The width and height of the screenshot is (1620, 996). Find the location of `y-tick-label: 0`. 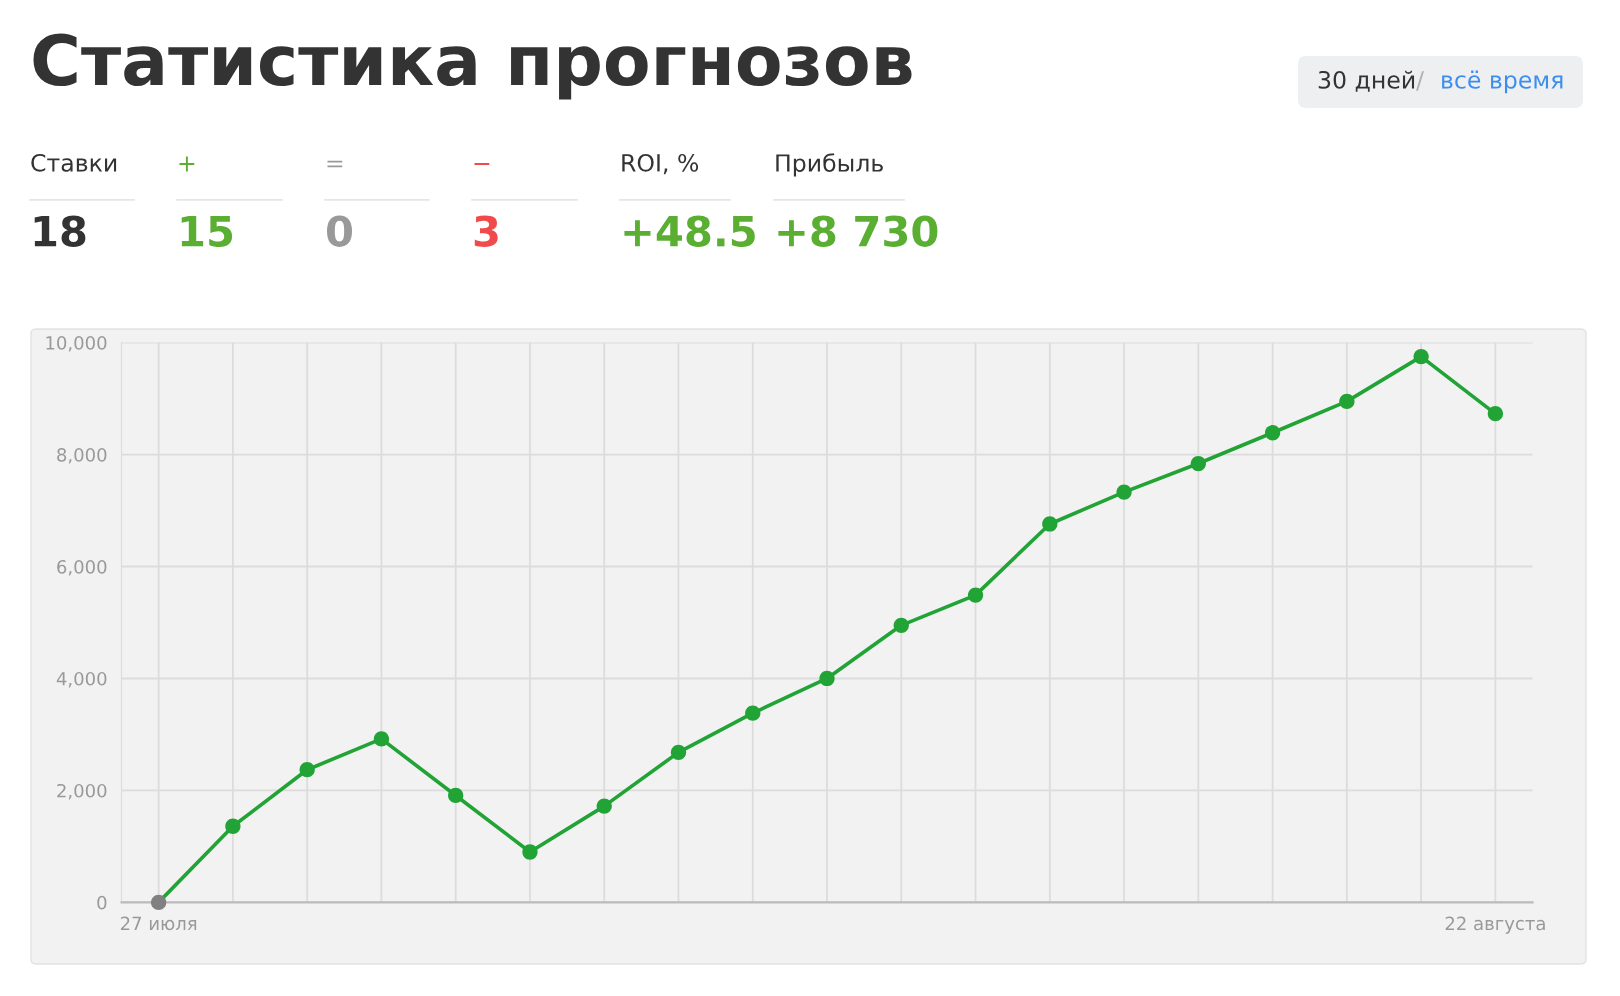

y-tick-label: 0 is located at coordinates (102, 902).